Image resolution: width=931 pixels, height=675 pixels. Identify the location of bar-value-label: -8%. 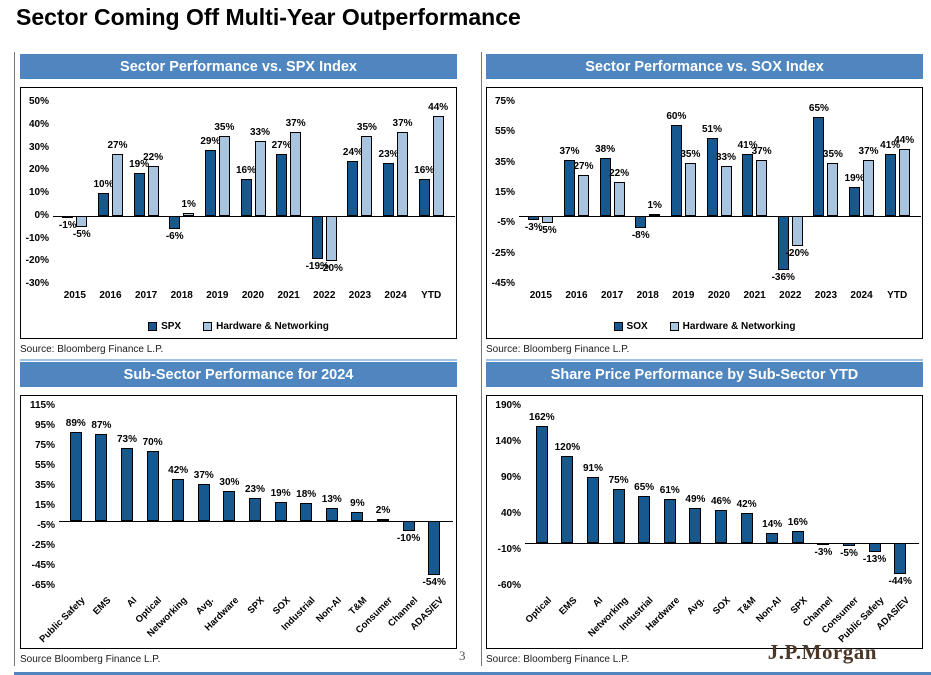
(640, 235).